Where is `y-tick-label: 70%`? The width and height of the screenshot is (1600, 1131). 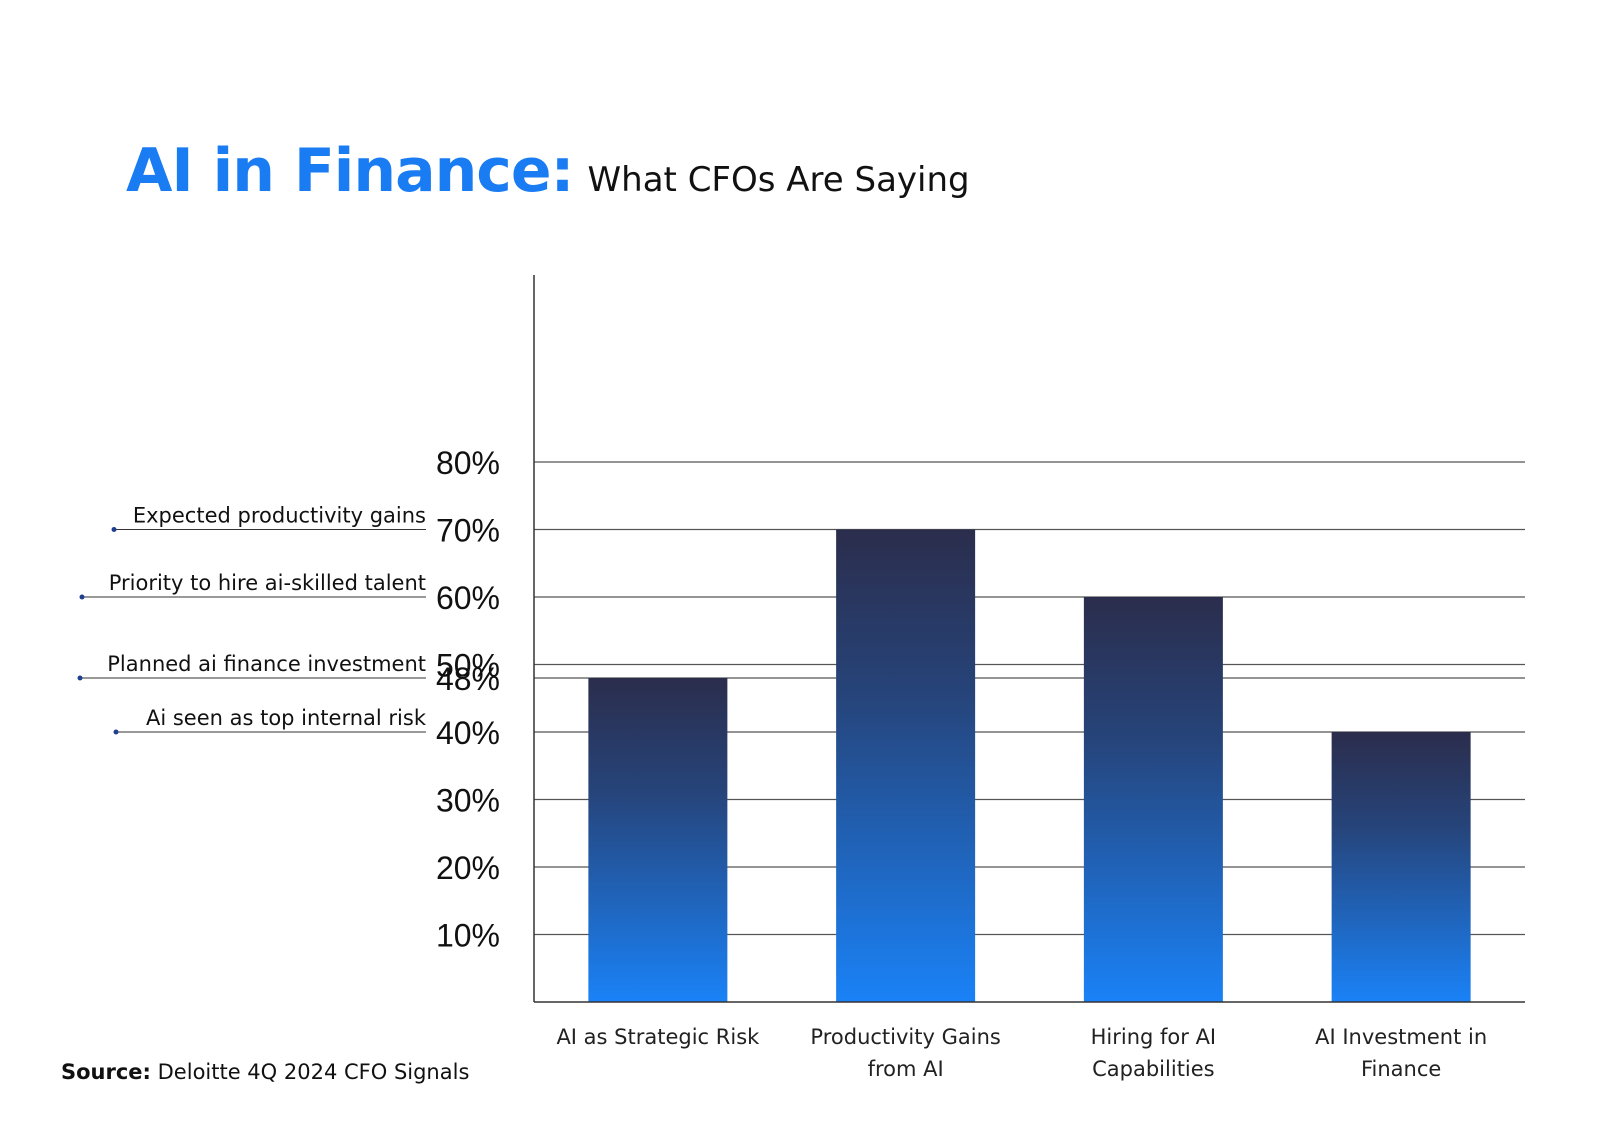 y-tick-label: 70% is located at coordinates (468, 531).